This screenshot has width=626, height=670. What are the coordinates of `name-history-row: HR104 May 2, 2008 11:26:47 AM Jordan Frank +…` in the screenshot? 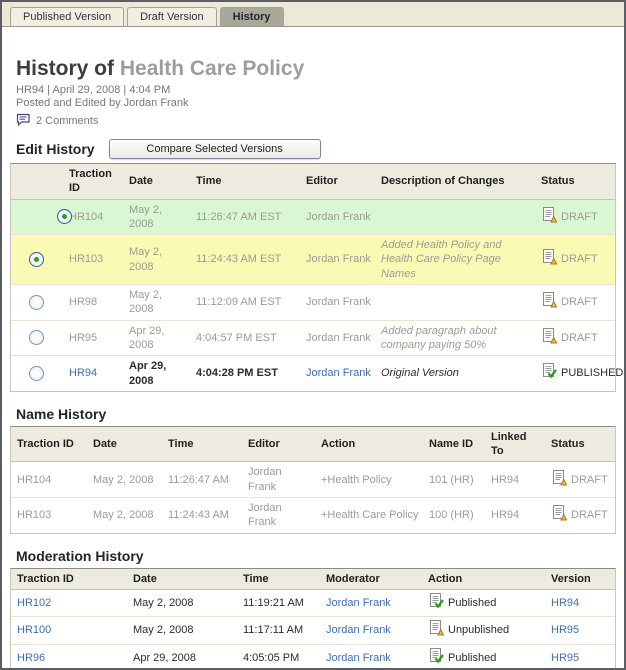 It's located at (313, 480).